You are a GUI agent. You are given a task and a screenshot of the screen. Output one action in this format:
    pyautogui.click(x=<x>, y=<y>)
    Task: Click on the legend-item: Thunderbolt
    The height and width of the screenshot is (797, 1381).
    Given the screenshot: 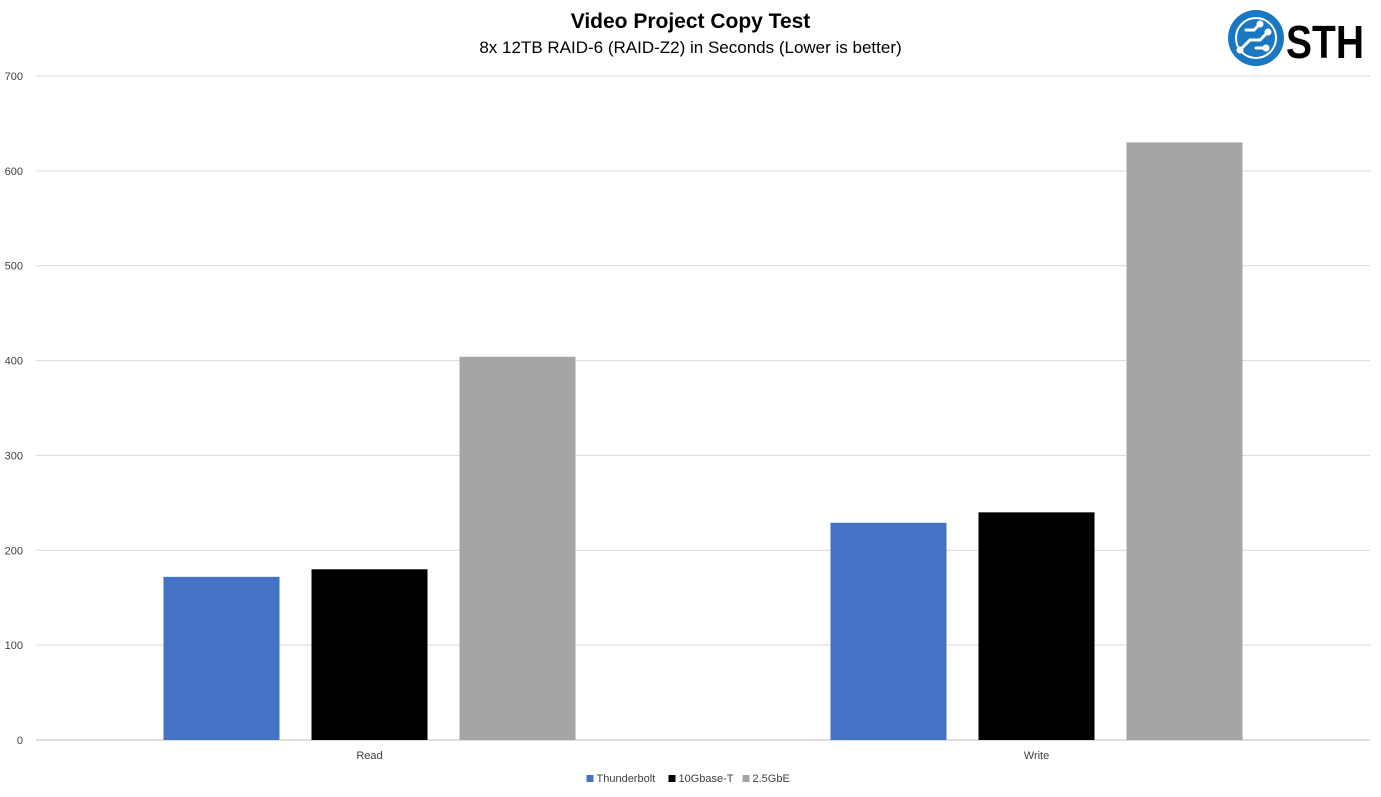 What is the action you would take?
    pyautogui.click(x=621, y=779)
    